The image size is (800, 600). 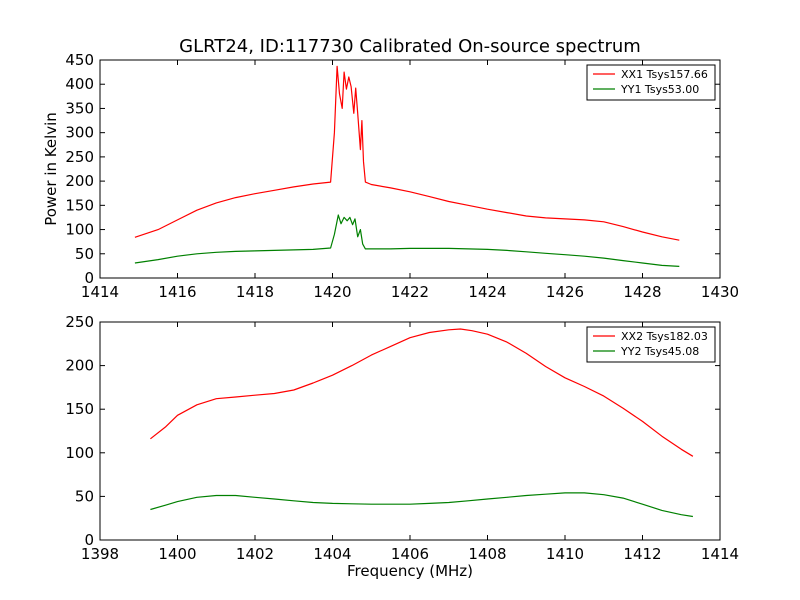 What do you see at coordinates (410, 571) in the screenshot?
I see `x-axis-label: Frequency (MHz)` at bounding box center [410, 571].